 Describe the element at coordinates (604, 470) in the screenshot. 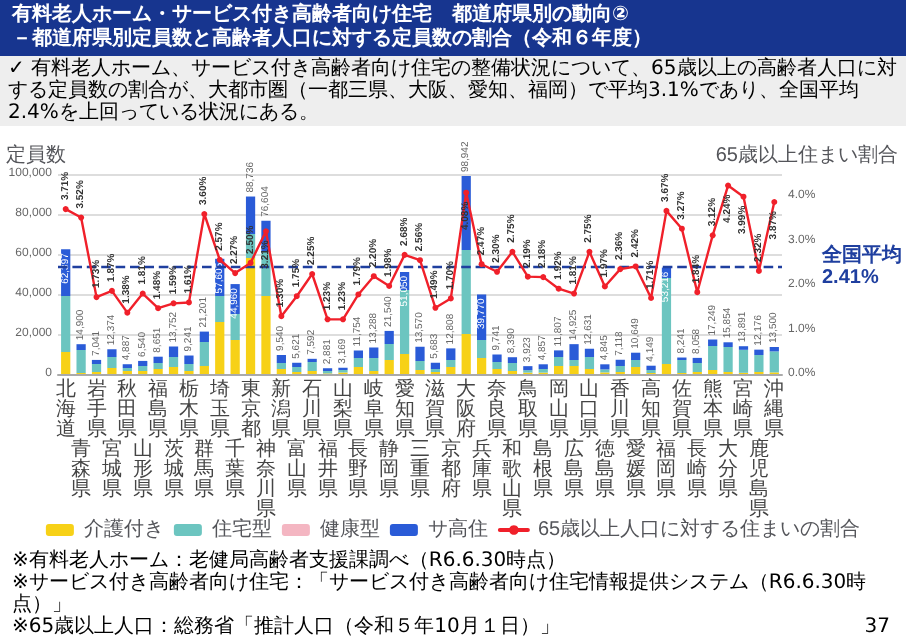

I see `x-tick-label: 徳島県` at that location.